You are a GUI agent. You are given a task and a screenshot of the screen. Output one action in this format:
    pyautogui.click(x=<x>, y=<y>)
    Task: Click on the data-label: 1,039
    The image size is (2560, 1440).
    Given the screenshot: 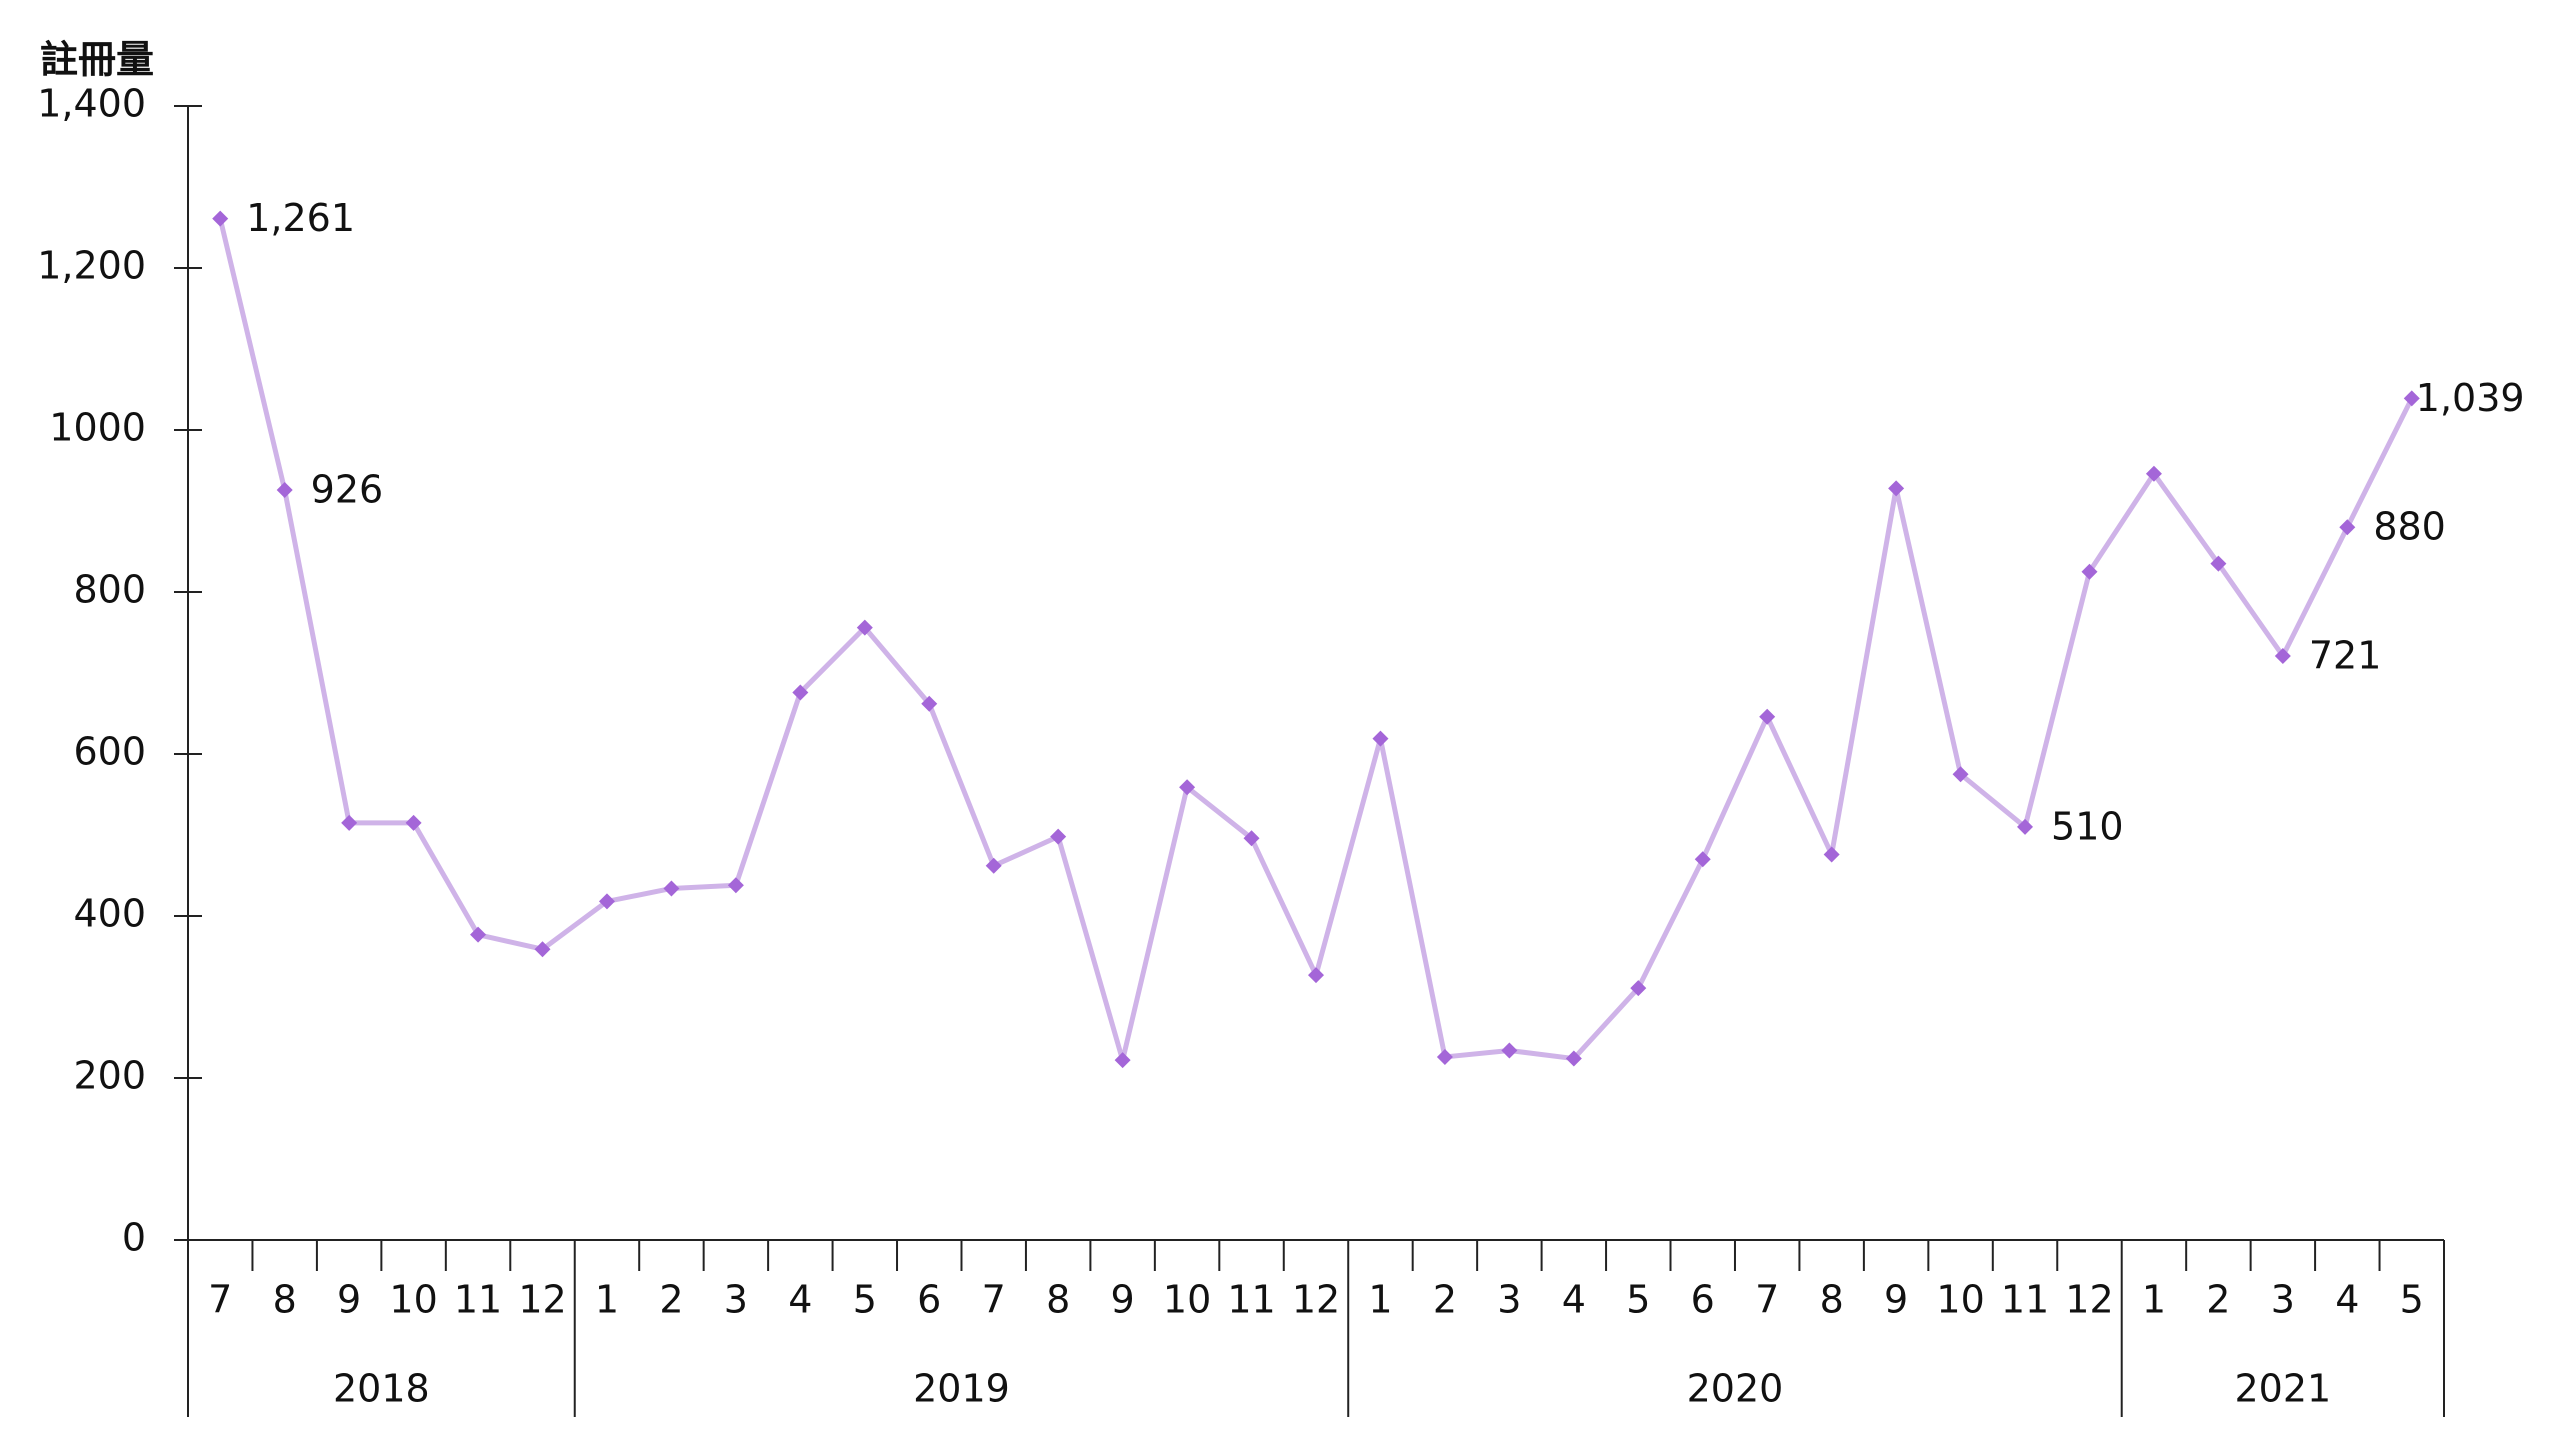 What is the action you would take?
    pyautogui.click(x=2470, y=398)
    